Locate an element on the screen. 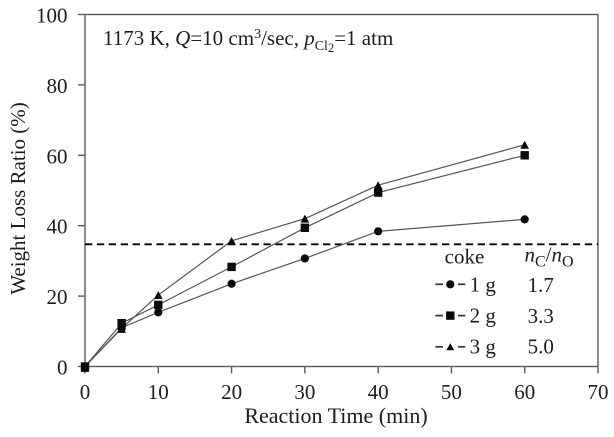 This screenshot has height=437, width=614. svg-text: 100 is located at coordinates (52, 16).